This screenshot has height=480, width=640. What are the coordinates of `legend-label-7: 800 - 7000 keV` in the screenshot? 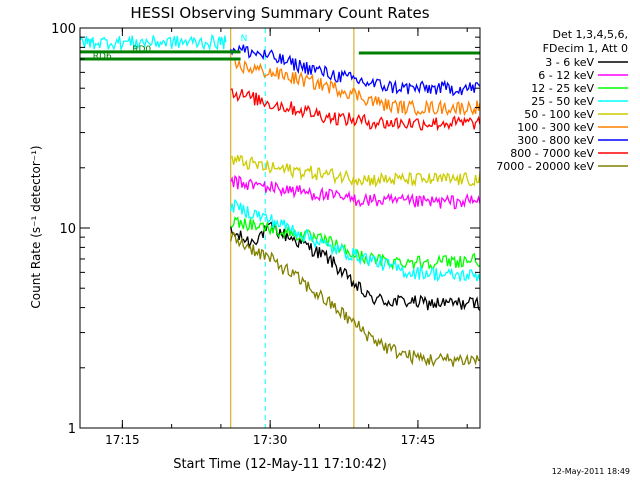 It's located at (552, 153).